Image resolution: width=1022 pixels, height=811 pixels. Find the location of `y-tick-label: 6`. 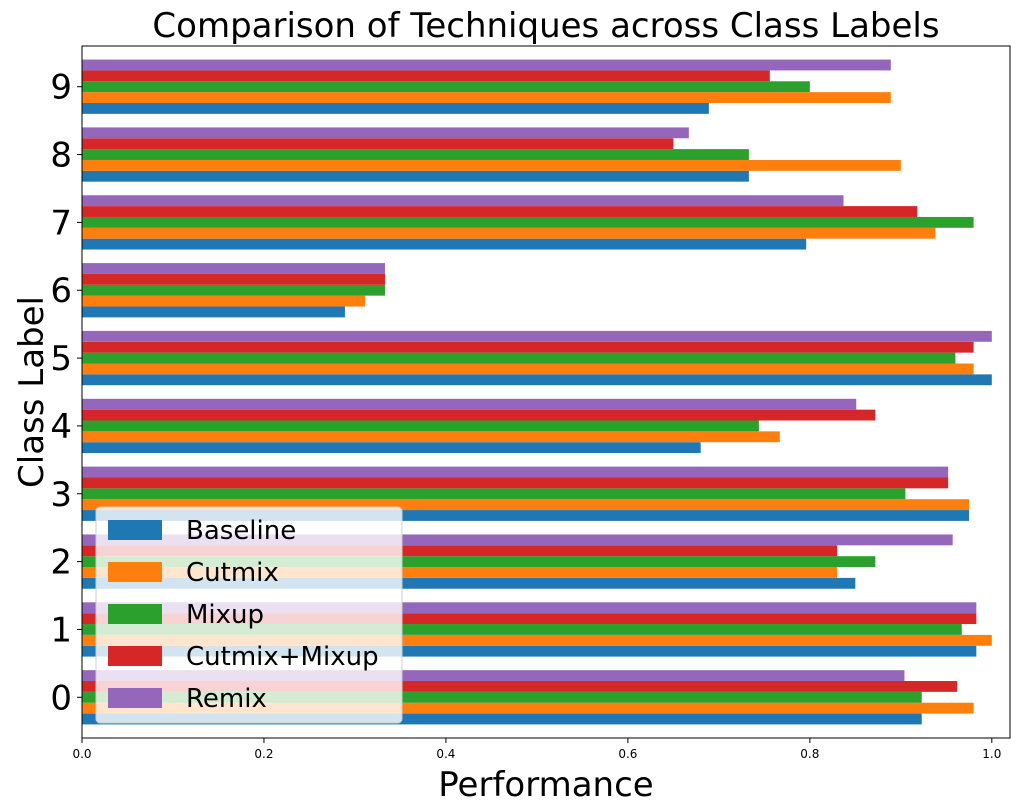

y-tick-label: 6 is located at coordinates (61, 291).